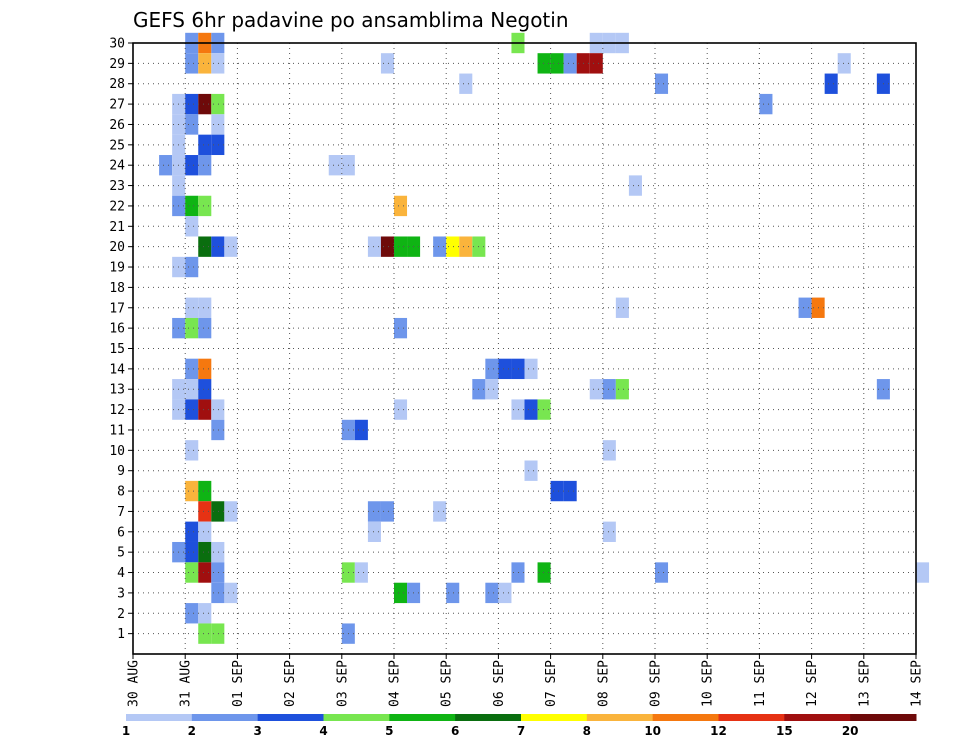 Image resolution: width=960 pixels, height=742 pixels. I want to click on y-tick-label: 7, so click(121, 512).